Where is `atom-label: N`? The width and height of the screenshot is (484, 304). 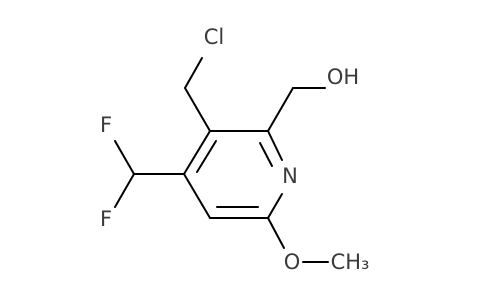
atom-label: N is located at coordinates (290, 176).